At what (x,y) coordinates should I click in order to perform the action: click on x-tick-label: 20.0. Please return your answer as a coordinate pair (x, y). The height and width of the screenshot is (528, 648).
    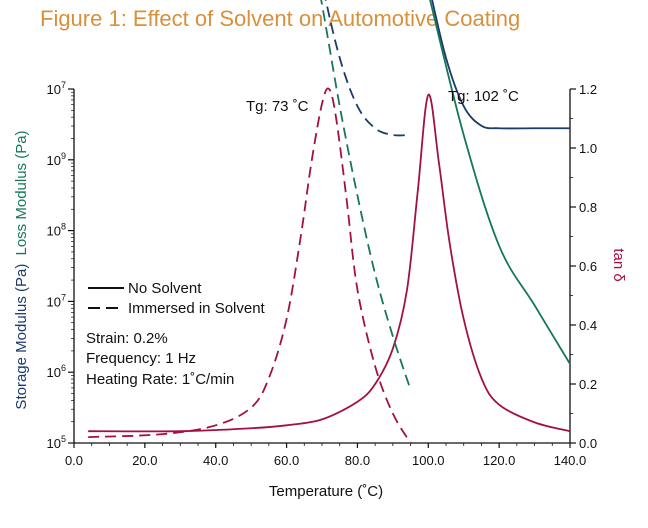
    Looking at the image, I should click on (144, 460).